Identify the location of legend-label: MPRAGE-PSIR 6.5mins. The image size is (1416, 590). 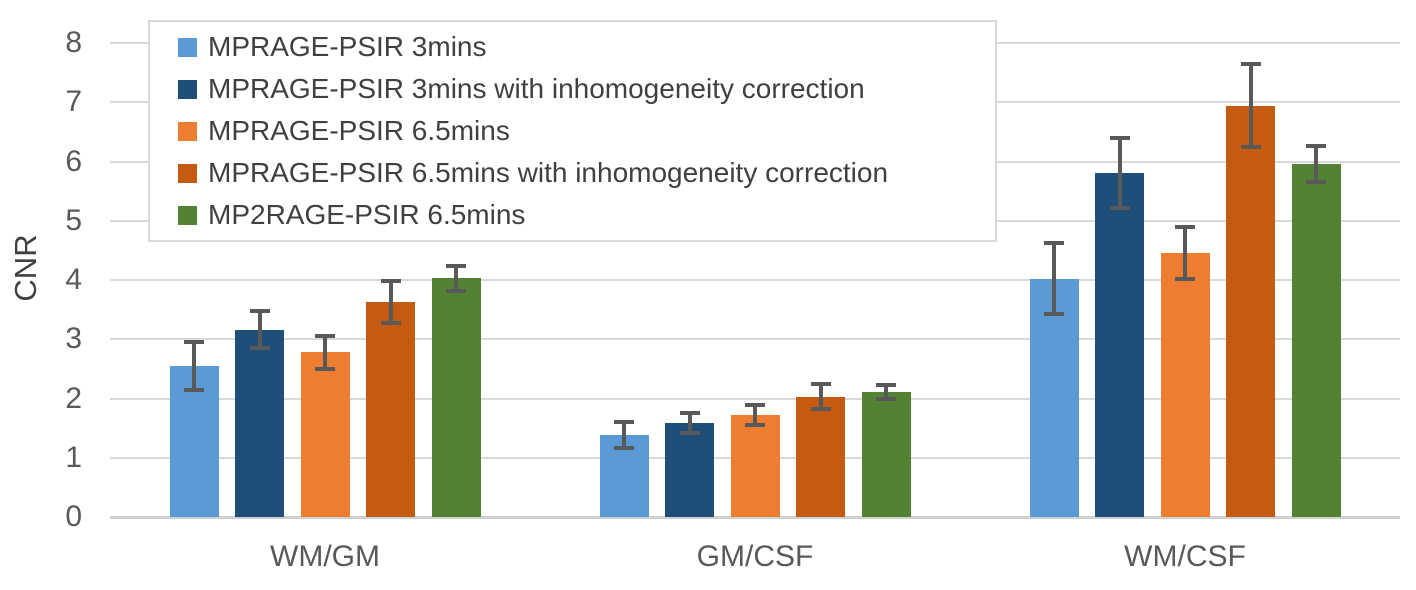
(359, 130).